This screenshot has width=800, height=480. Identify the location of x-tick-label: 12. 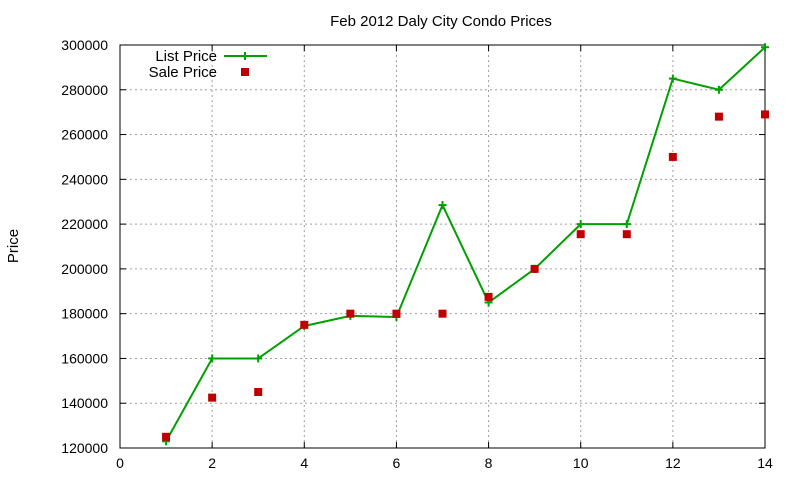
(673, 463).